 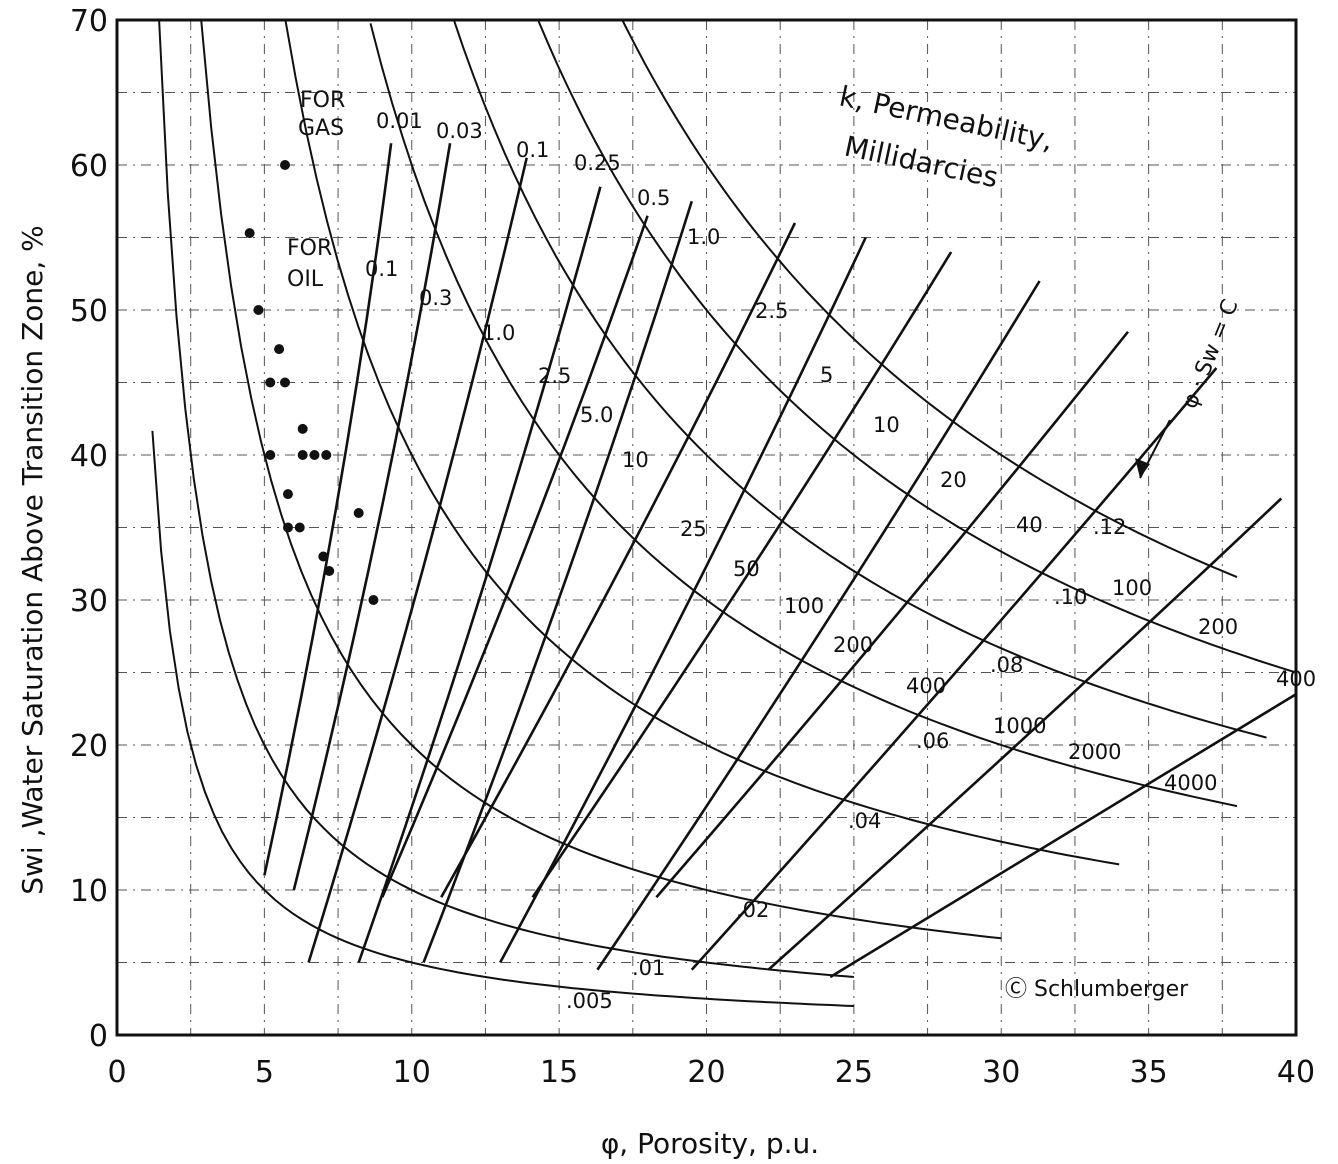 I want to click on y-tick-label: 40, so click(x=89, y=456).